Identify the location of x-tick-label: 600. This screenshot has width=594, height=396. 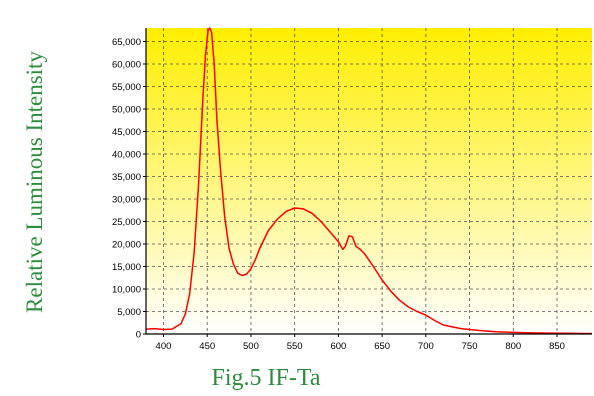
(338, 346).